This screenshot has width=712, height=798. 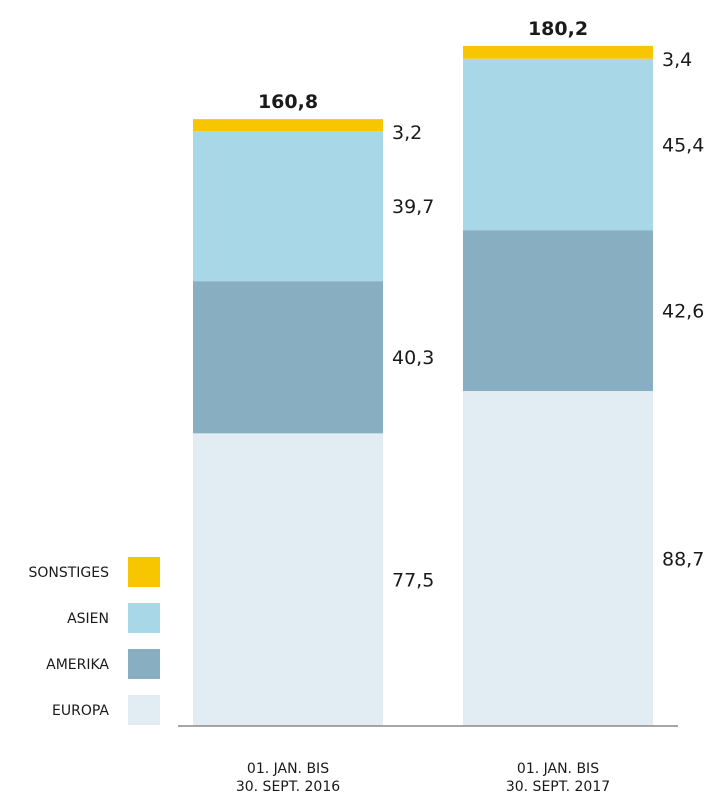 What do you see at coordinates (683, 560) in the screenshot?
I see `value-label-europa-2: 88,7` at bounding box center [683, 560].